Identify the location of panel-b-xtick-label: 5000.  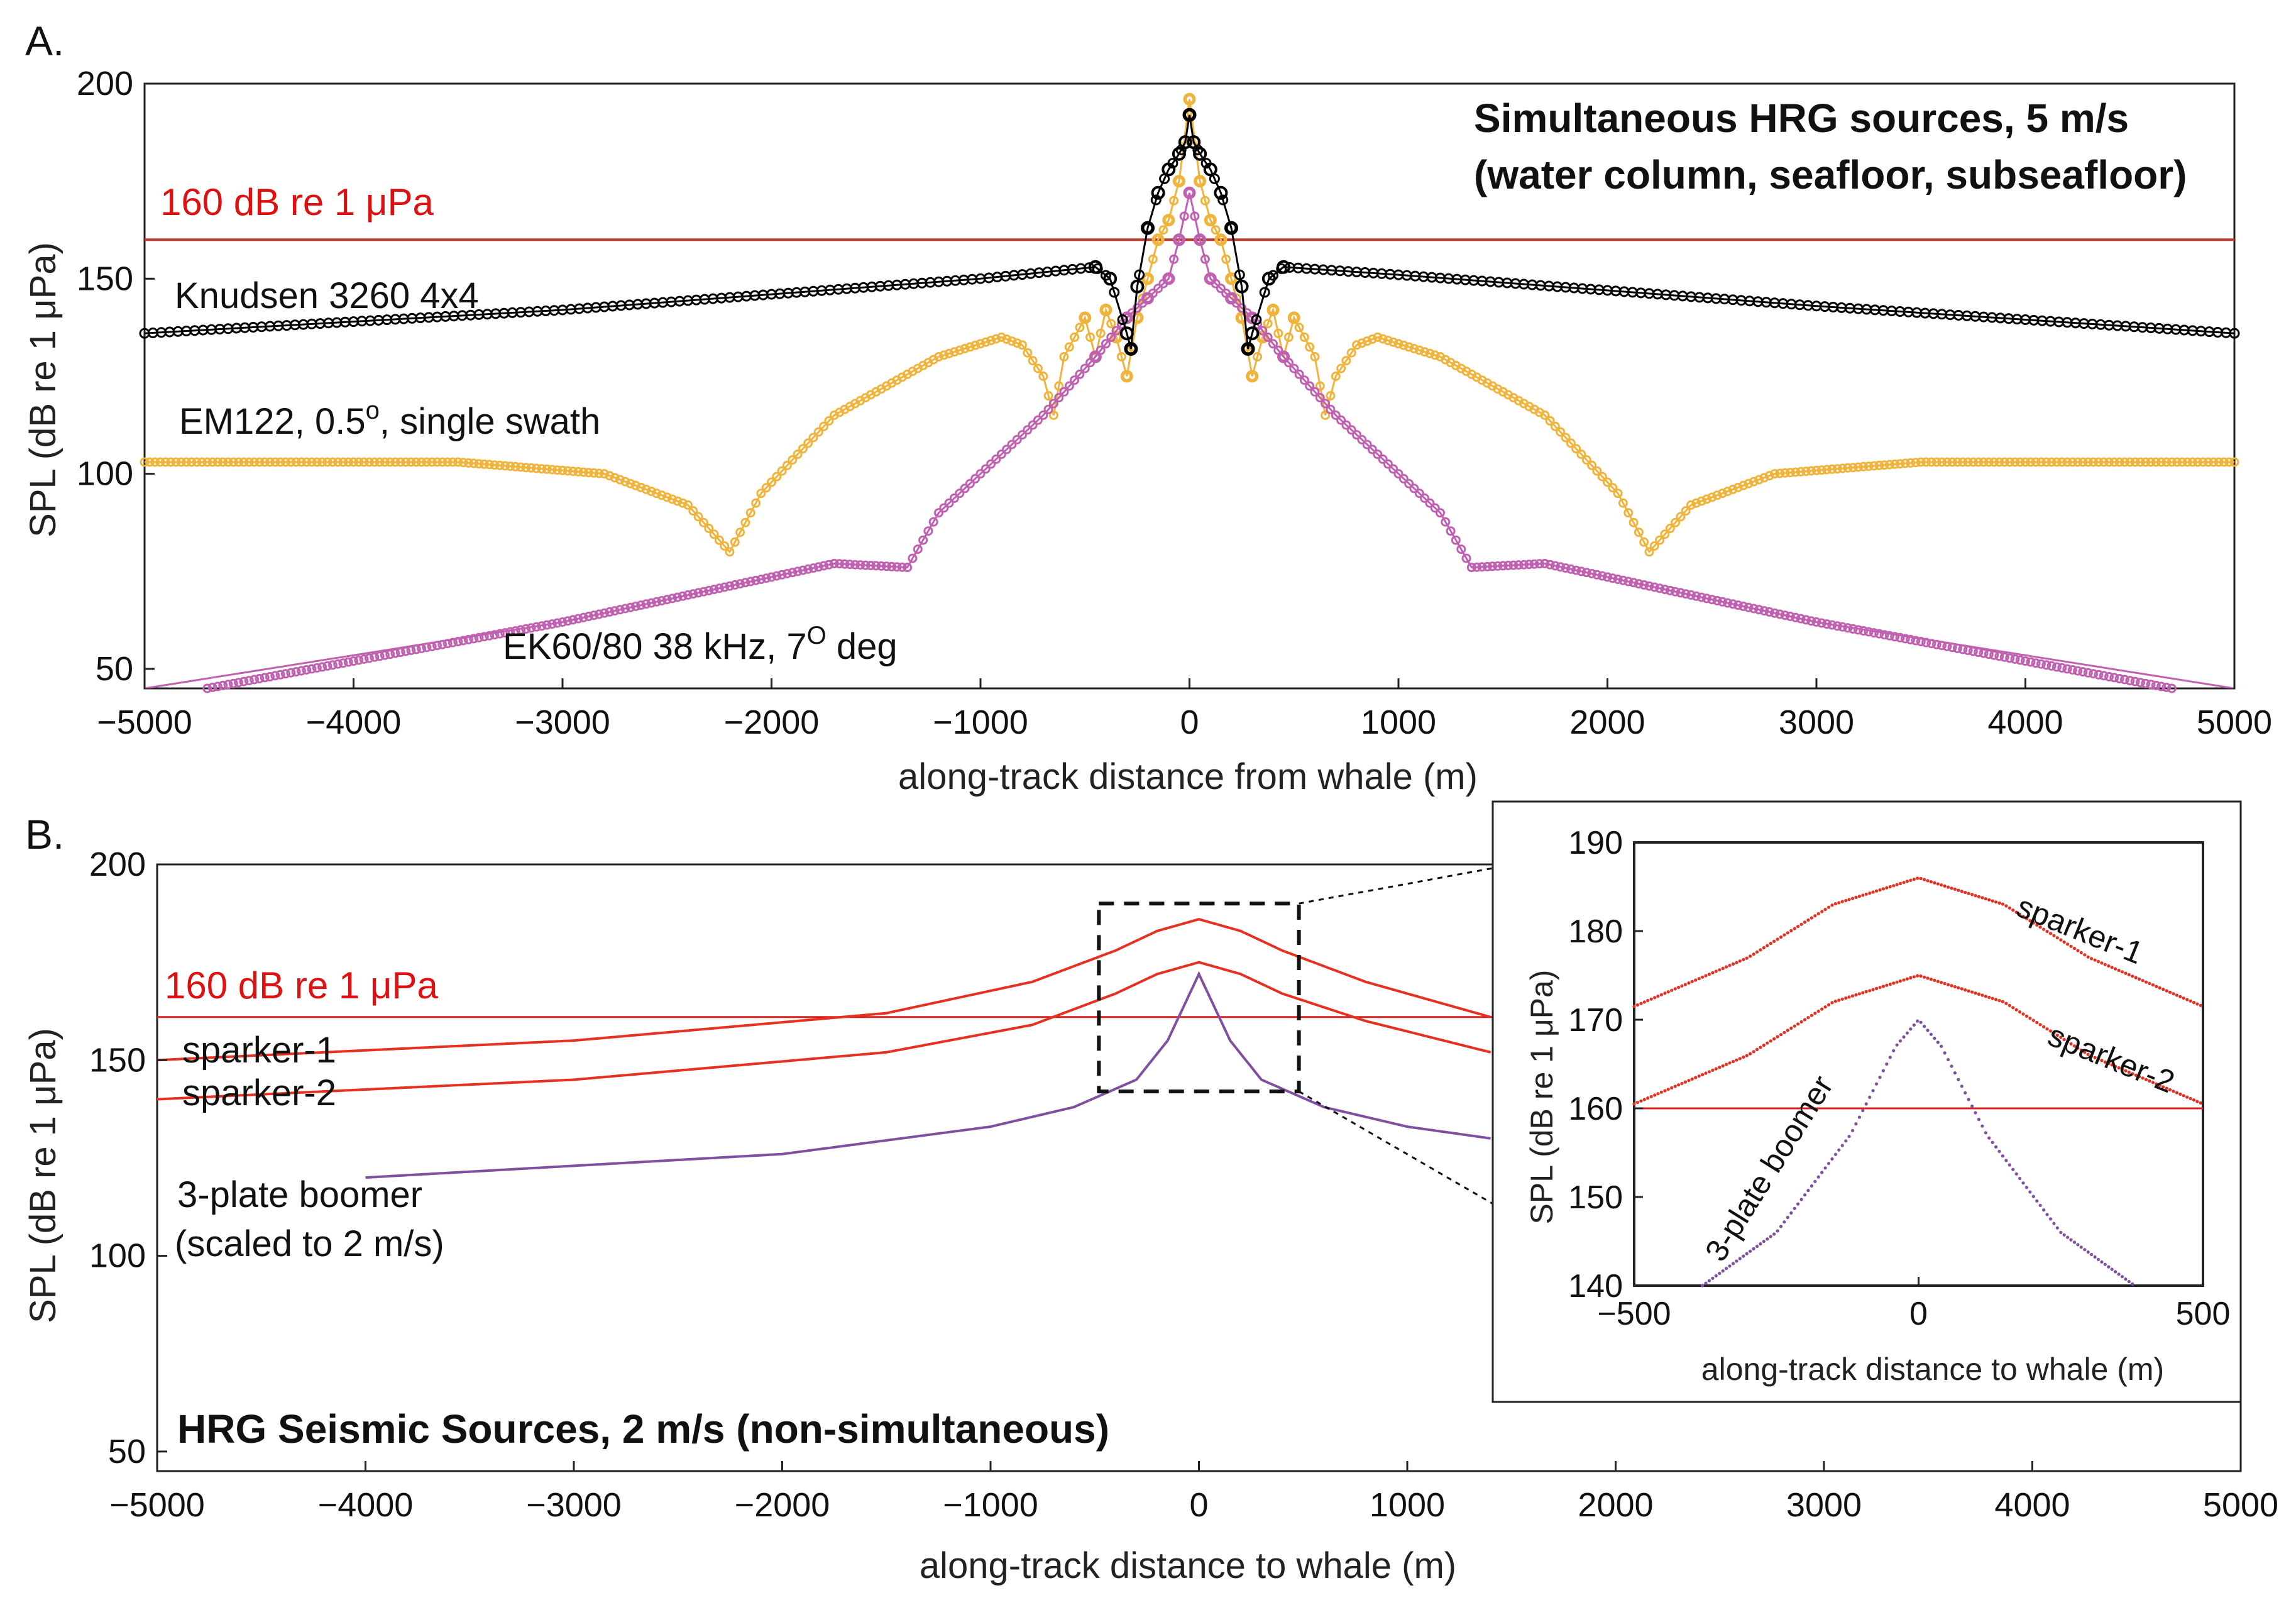
(2240, 1505).